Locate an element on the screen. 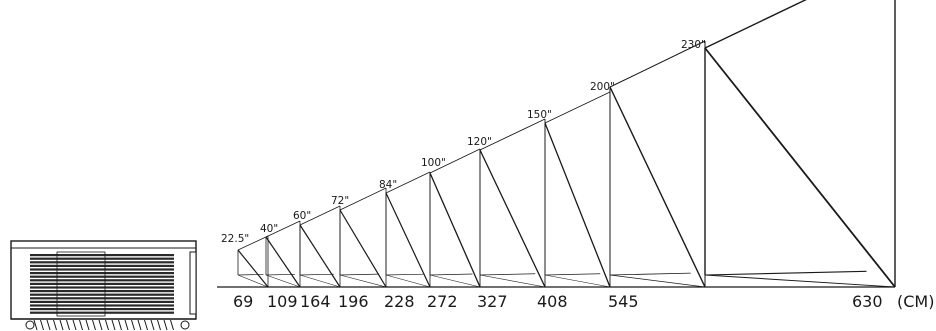 This screenshot has width=936, height=331. distance-label: 164 is located at coordinates (315, 301).